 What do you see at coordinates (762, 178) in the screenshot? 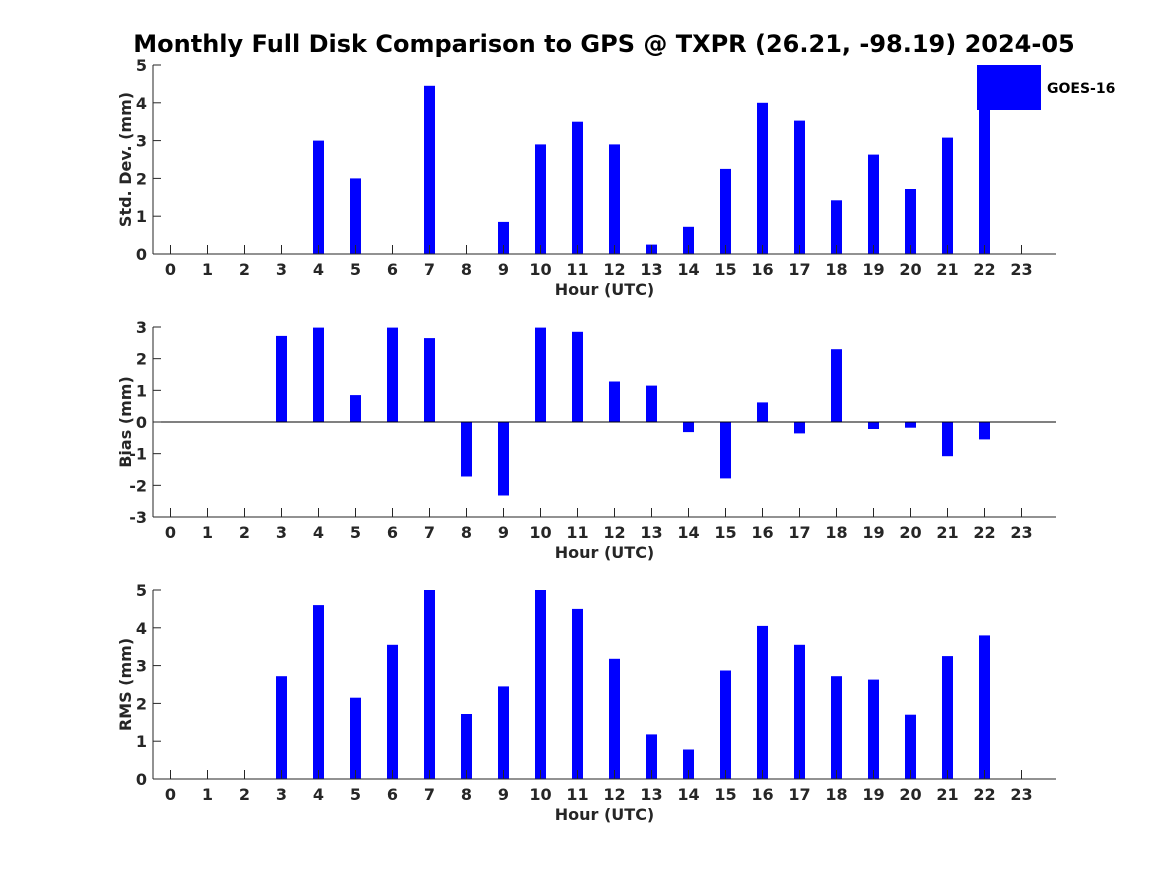
I see `bar-p1-h16` at bounding box center [762, 178].